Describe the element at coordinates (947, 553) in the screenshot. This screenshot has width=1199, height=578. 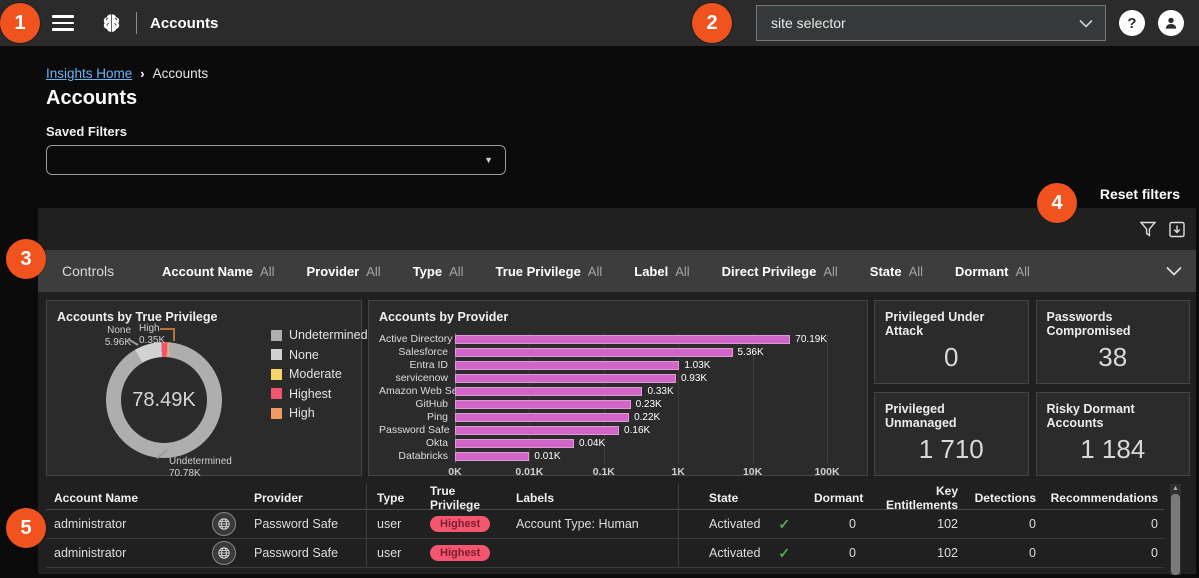
I see `key-entitlements: 102` at that location.